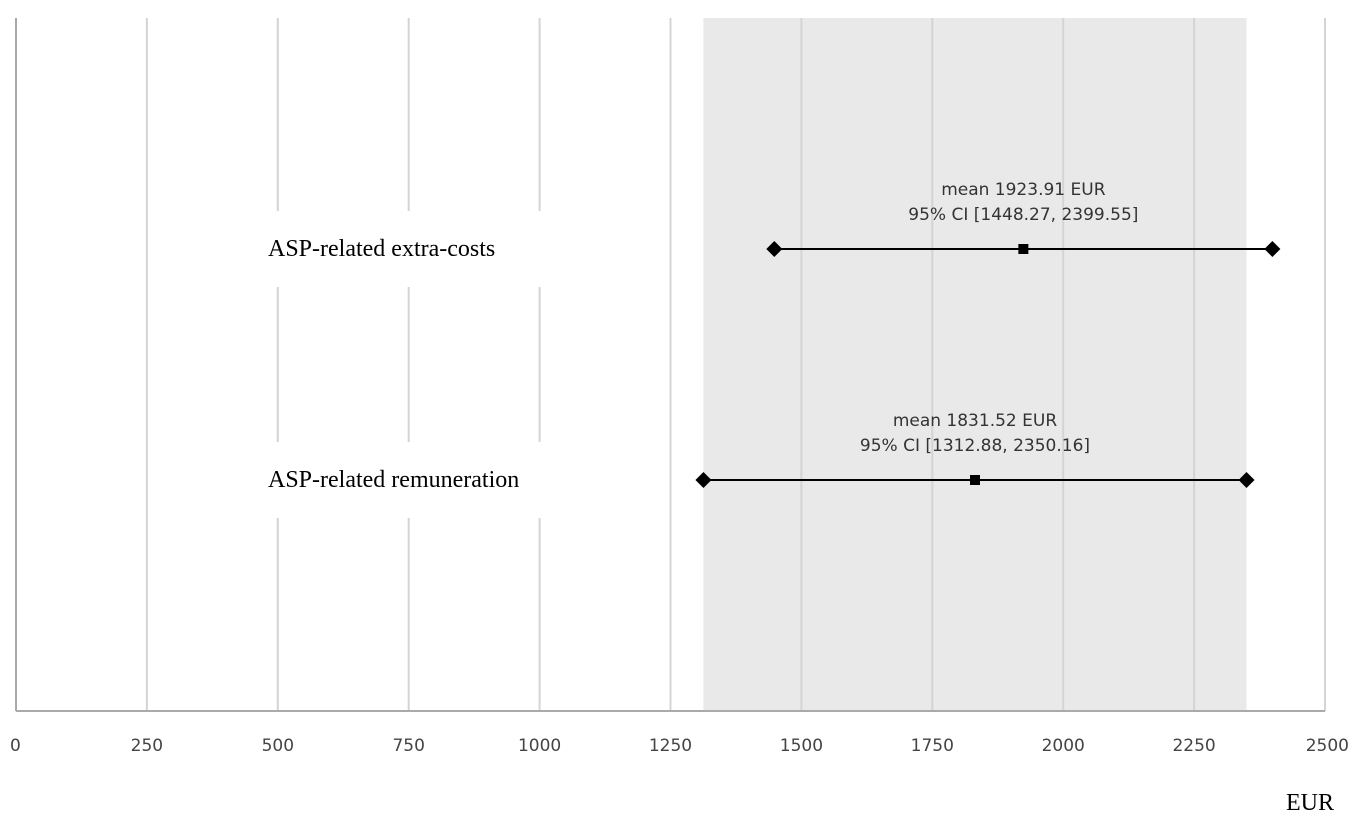  I want to click on x-tick-label: 1000, so click(539, 746).